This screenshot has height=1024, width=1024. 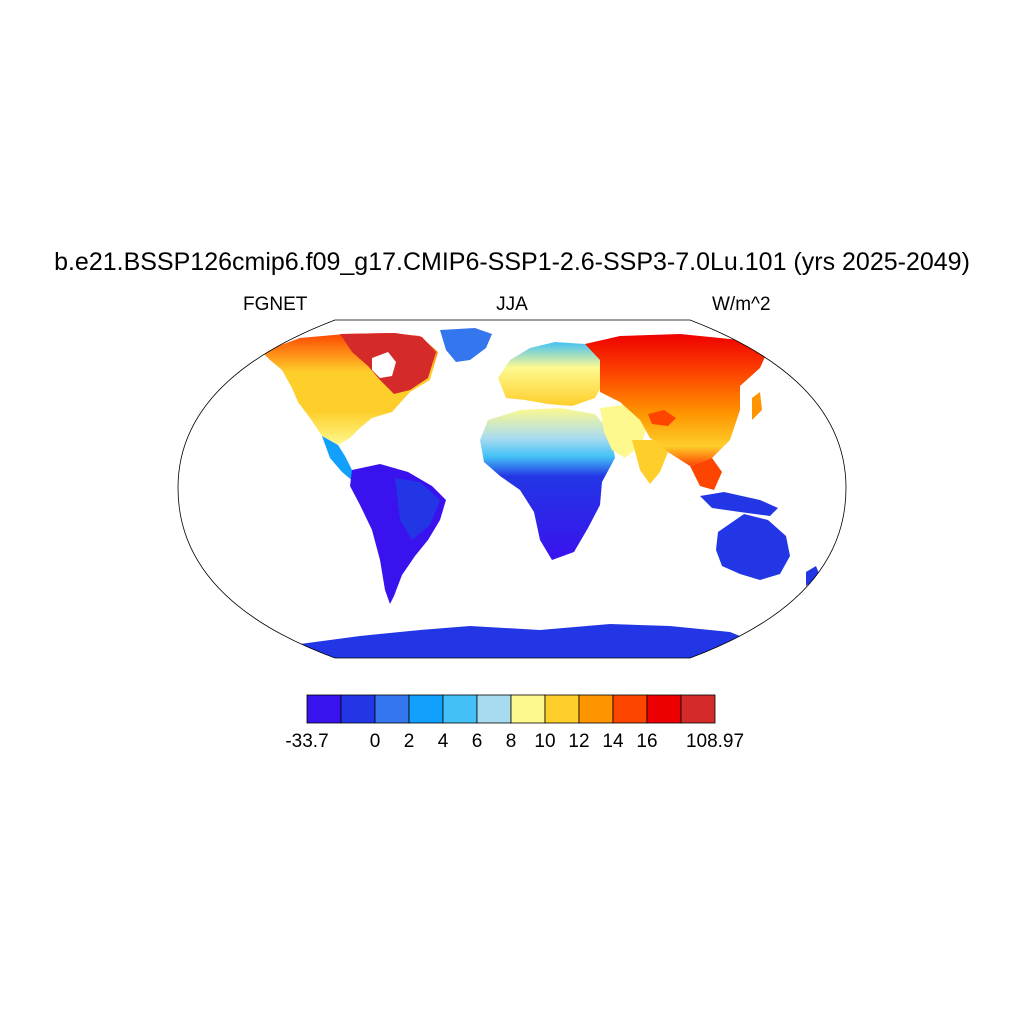 What do you see at coordinates (511, 741) in the screenshot?
I see `colorbar-tick-label: 8` at bounding box center [511, 741].